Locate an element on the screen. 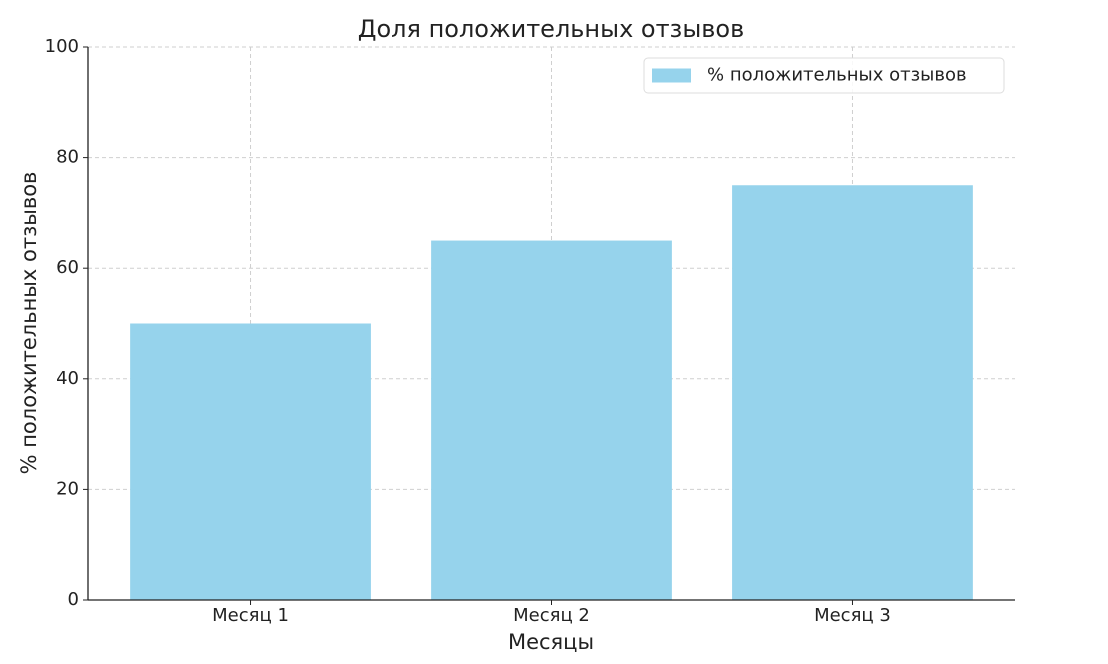 The image size is (1108, 664). x-tick-label: Месяц 1 is located at coordinates (250, 615).